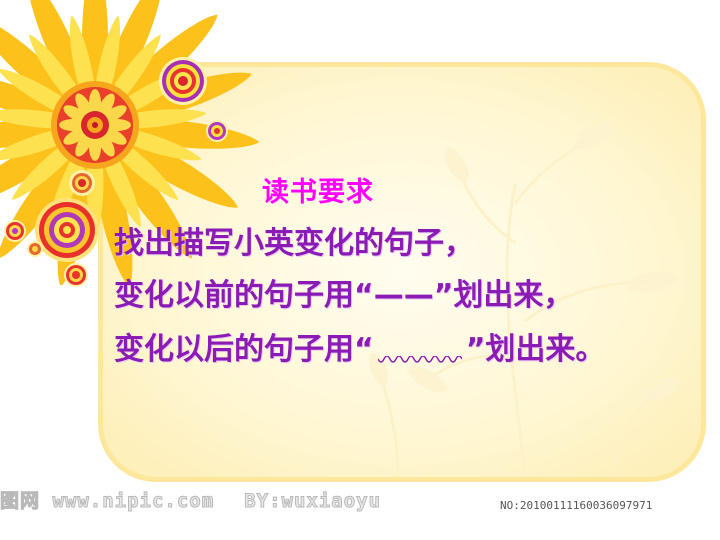  Describe the element at coordinates (318, 192) in the screenshot. I see `slide-heading: 读书要求` at that location.